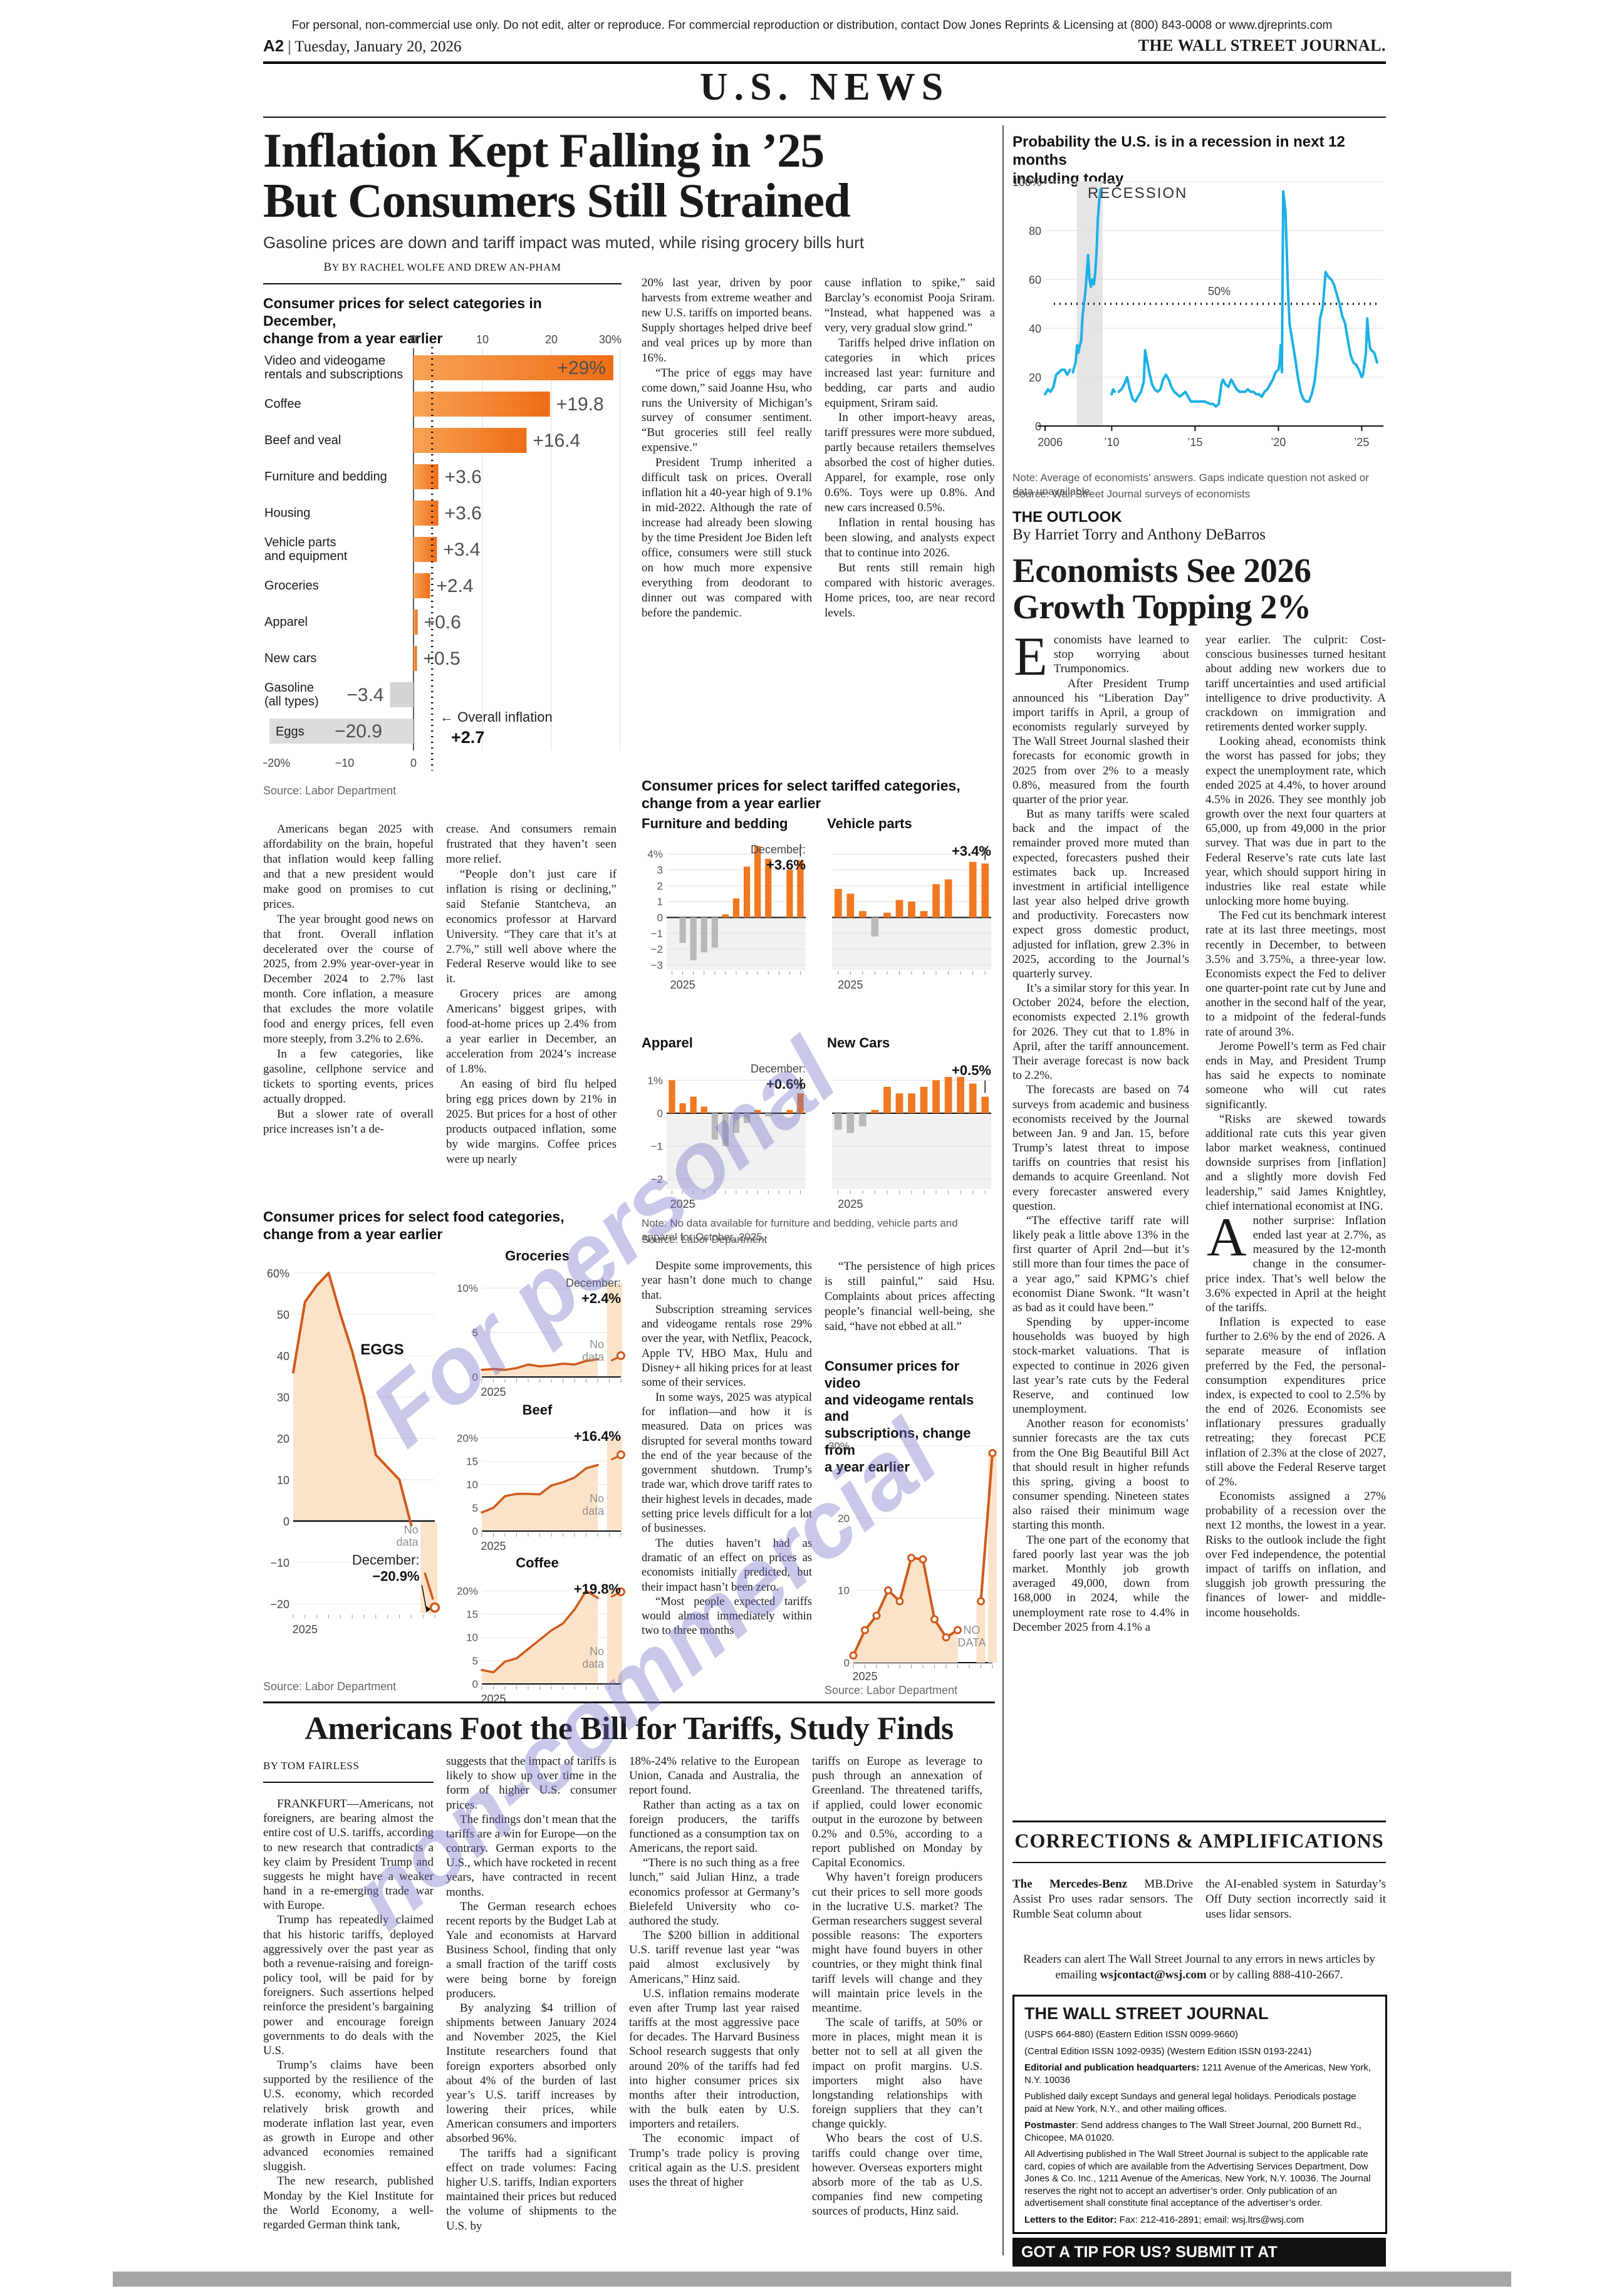  What do you see at coordinates (660, 886) in the screenshot?
I see `svg-text: 2` at bounding box center [660, 886].